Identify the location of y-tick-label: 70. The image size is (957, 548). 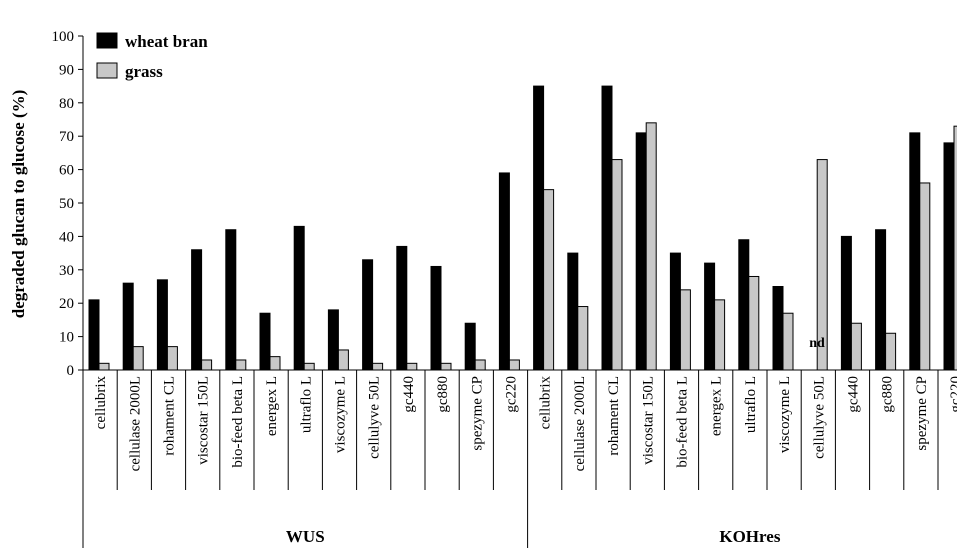
(66, 137).